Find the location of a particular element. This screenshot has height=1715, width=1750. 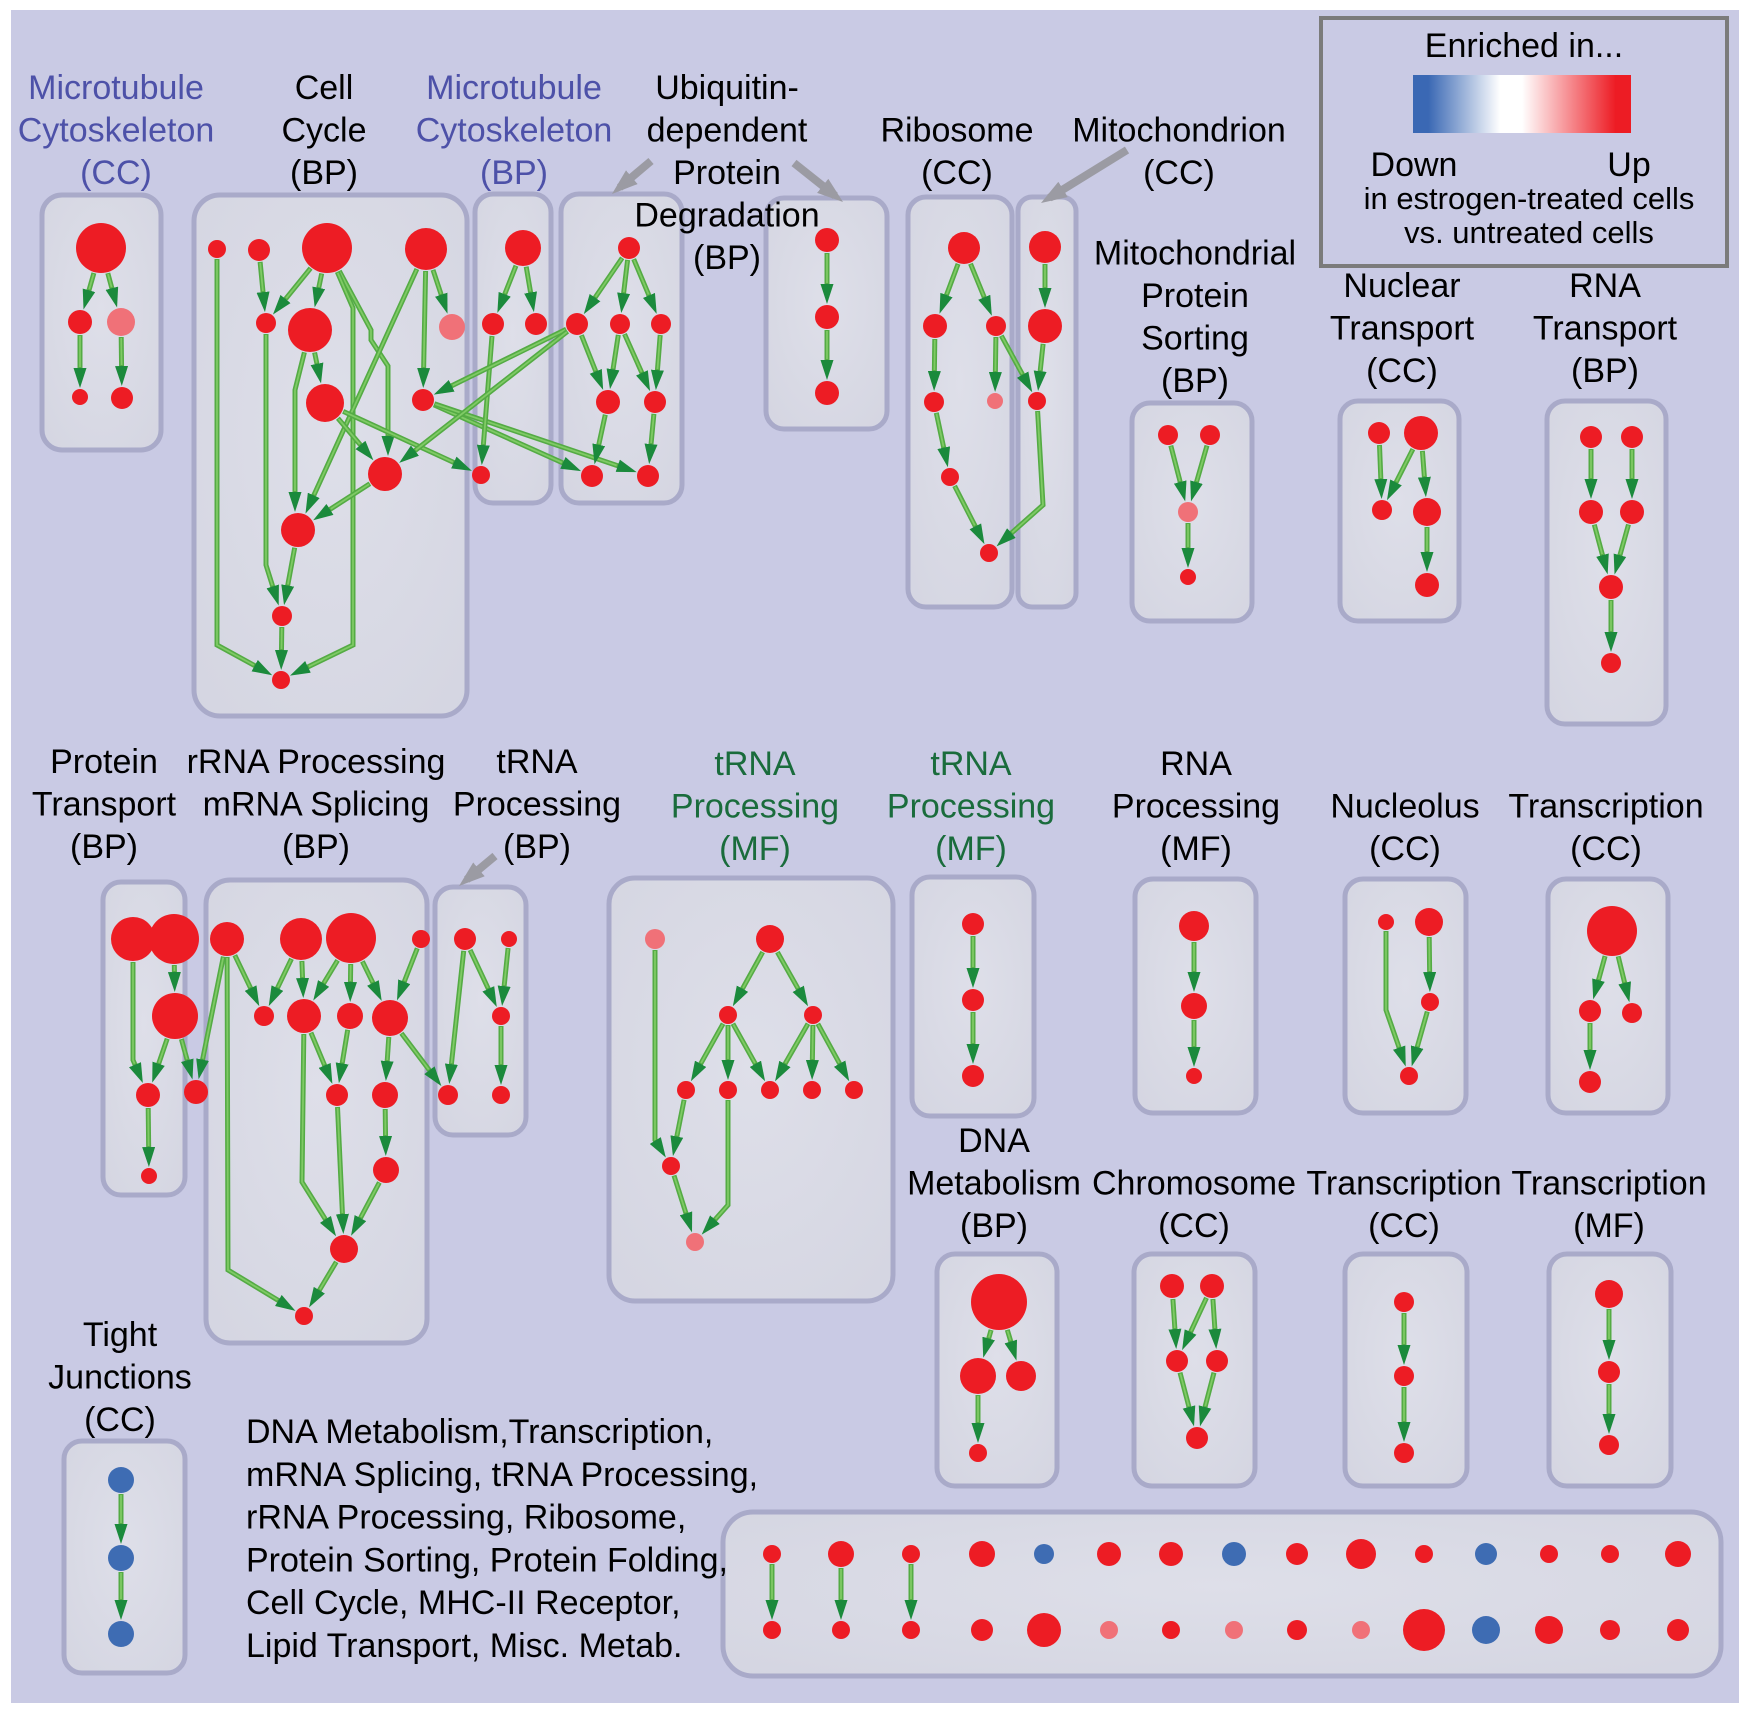

svg-text: Ubiquitin- is located at coordinates (727, 88).